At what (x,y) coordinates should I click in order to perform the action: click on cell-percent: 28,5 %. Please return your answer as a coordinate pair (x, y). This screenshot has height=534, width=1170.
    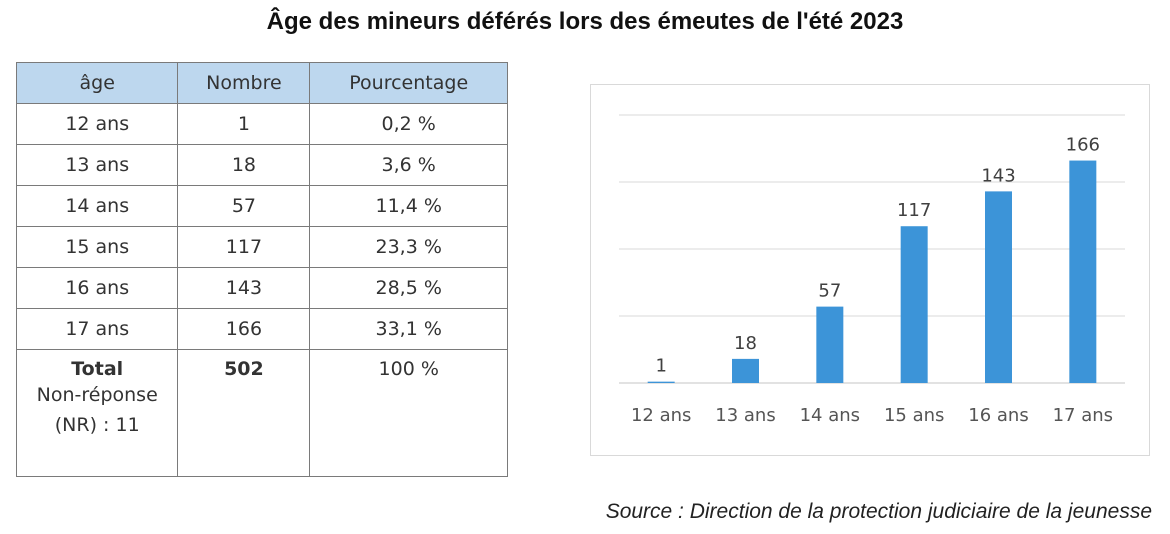
    Looking at the image, I should click on (408, 288).